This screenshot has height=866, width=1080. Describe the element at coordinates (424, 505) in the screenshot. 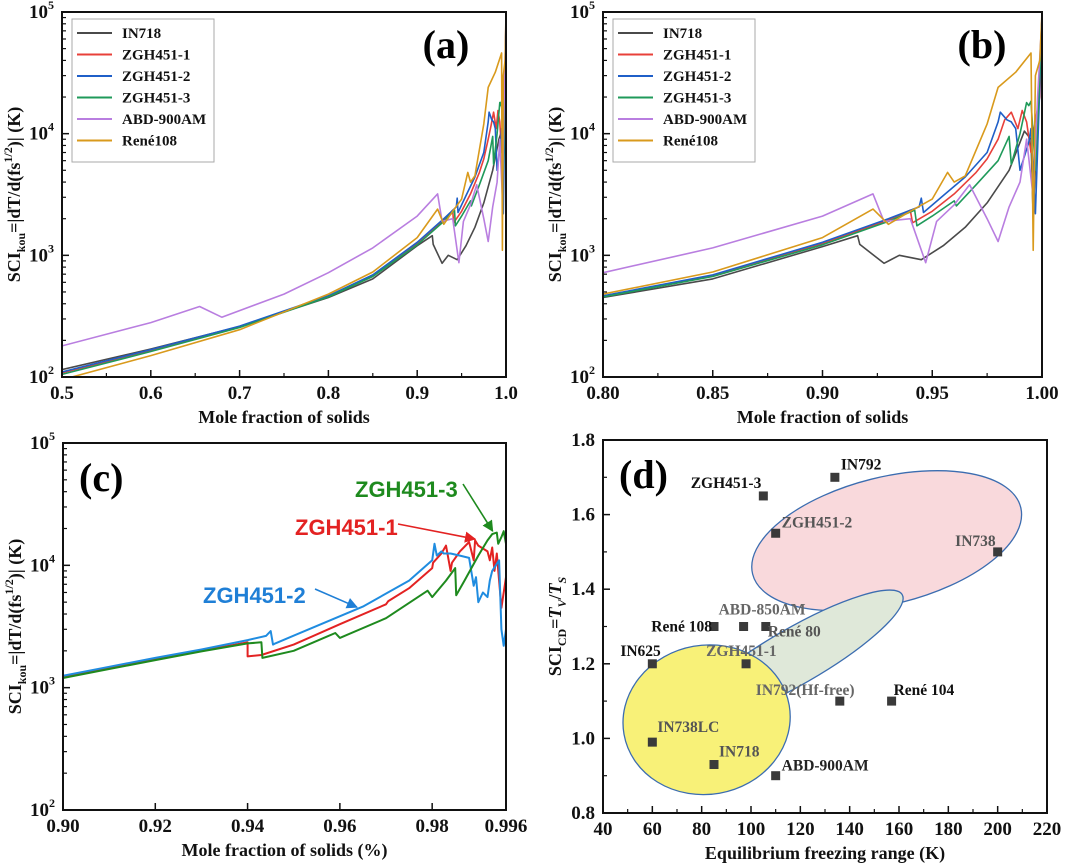

I see `annotation-zgh451-3: ZGH451-3` at that location.